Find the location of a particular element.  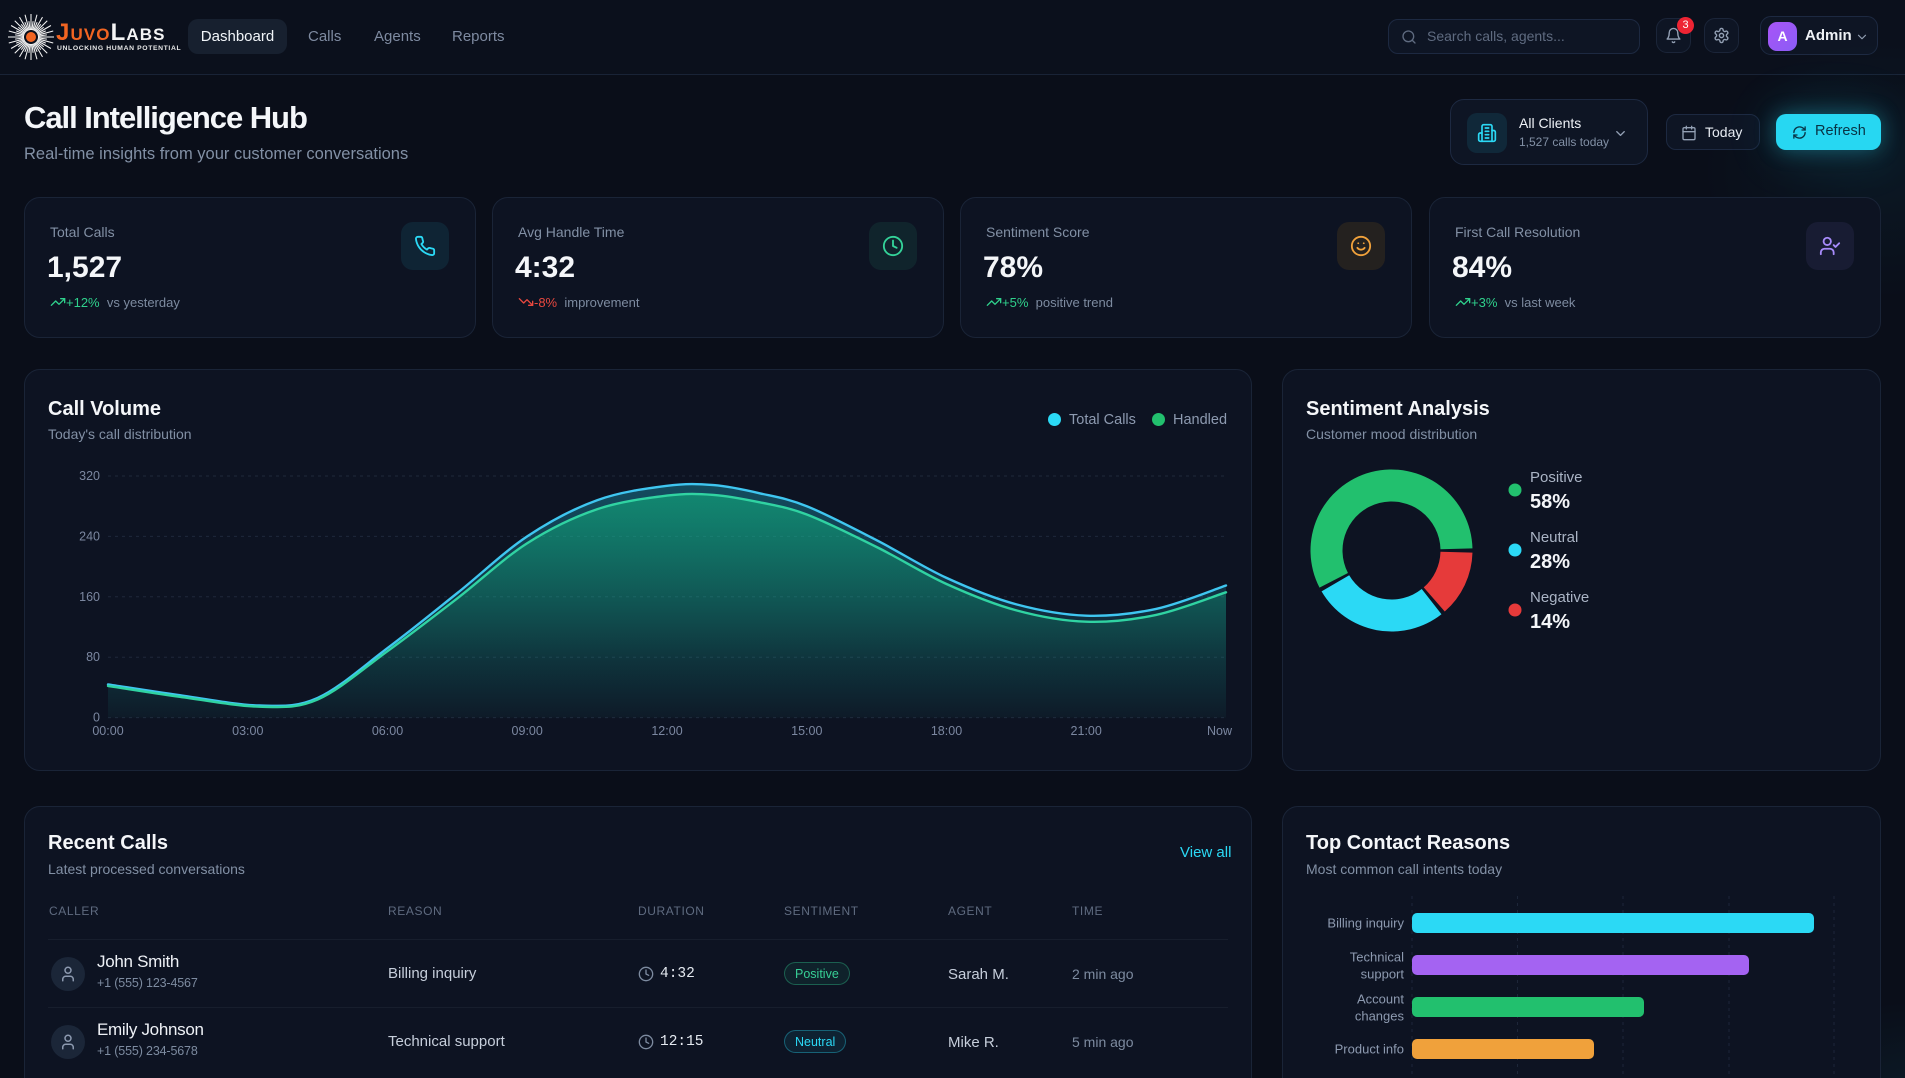

svg-text: Now is located at coordinates (1220, 731).